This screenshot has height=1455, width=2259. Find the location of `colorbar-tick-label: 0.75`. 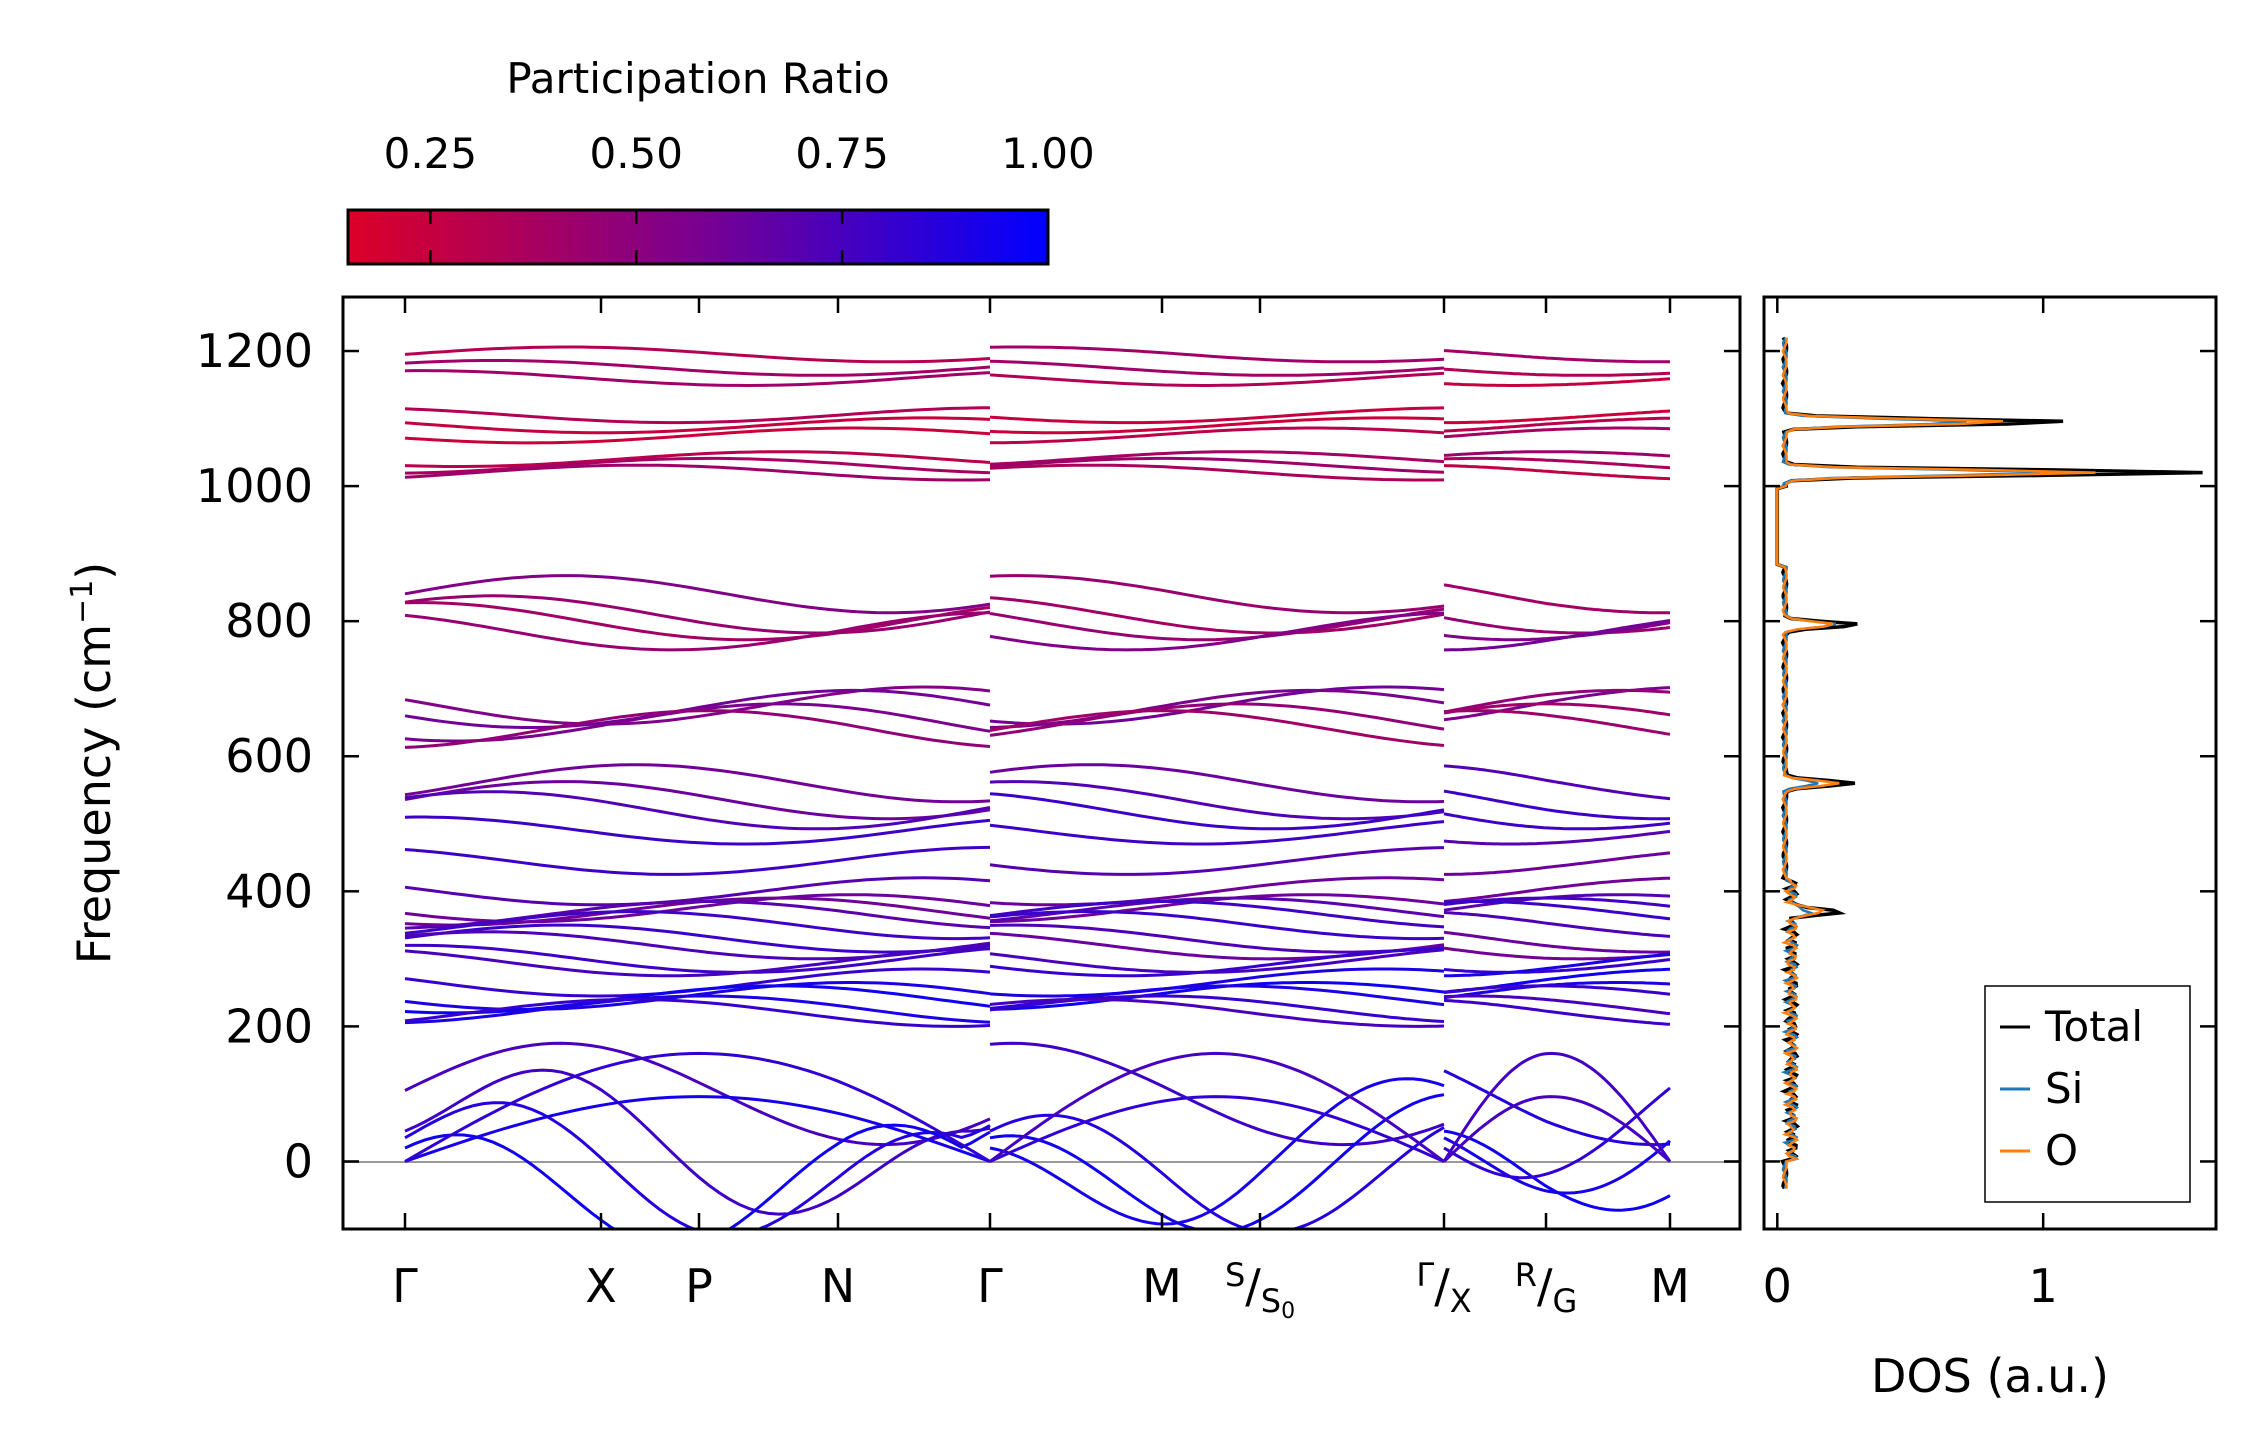

colorbar-tick-label: 0.75 is located at coordinates (842, 153).